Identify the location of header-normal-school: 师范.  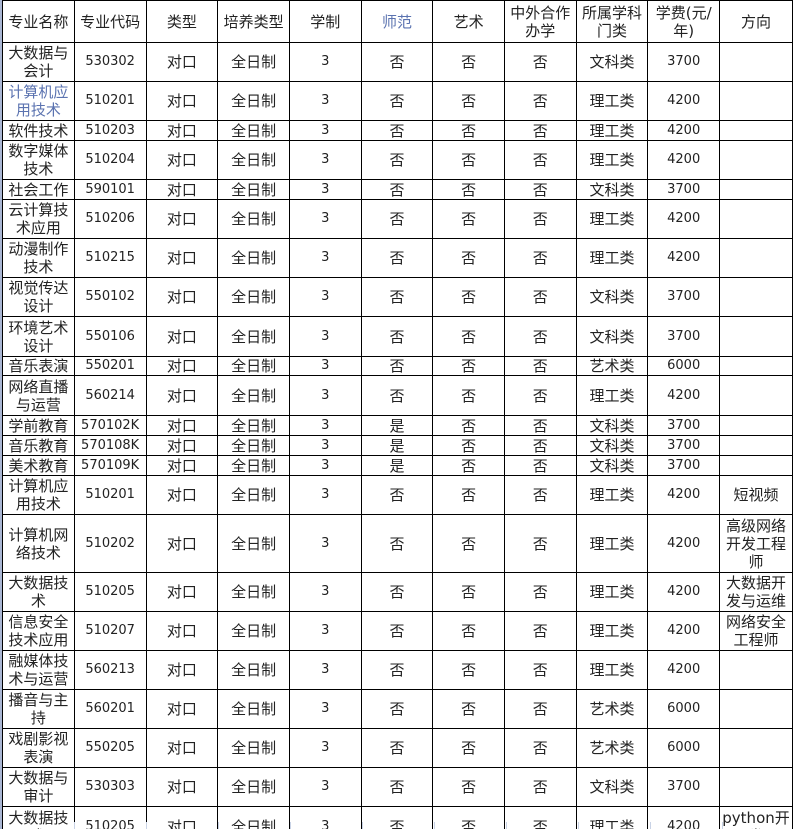
(397, 21).